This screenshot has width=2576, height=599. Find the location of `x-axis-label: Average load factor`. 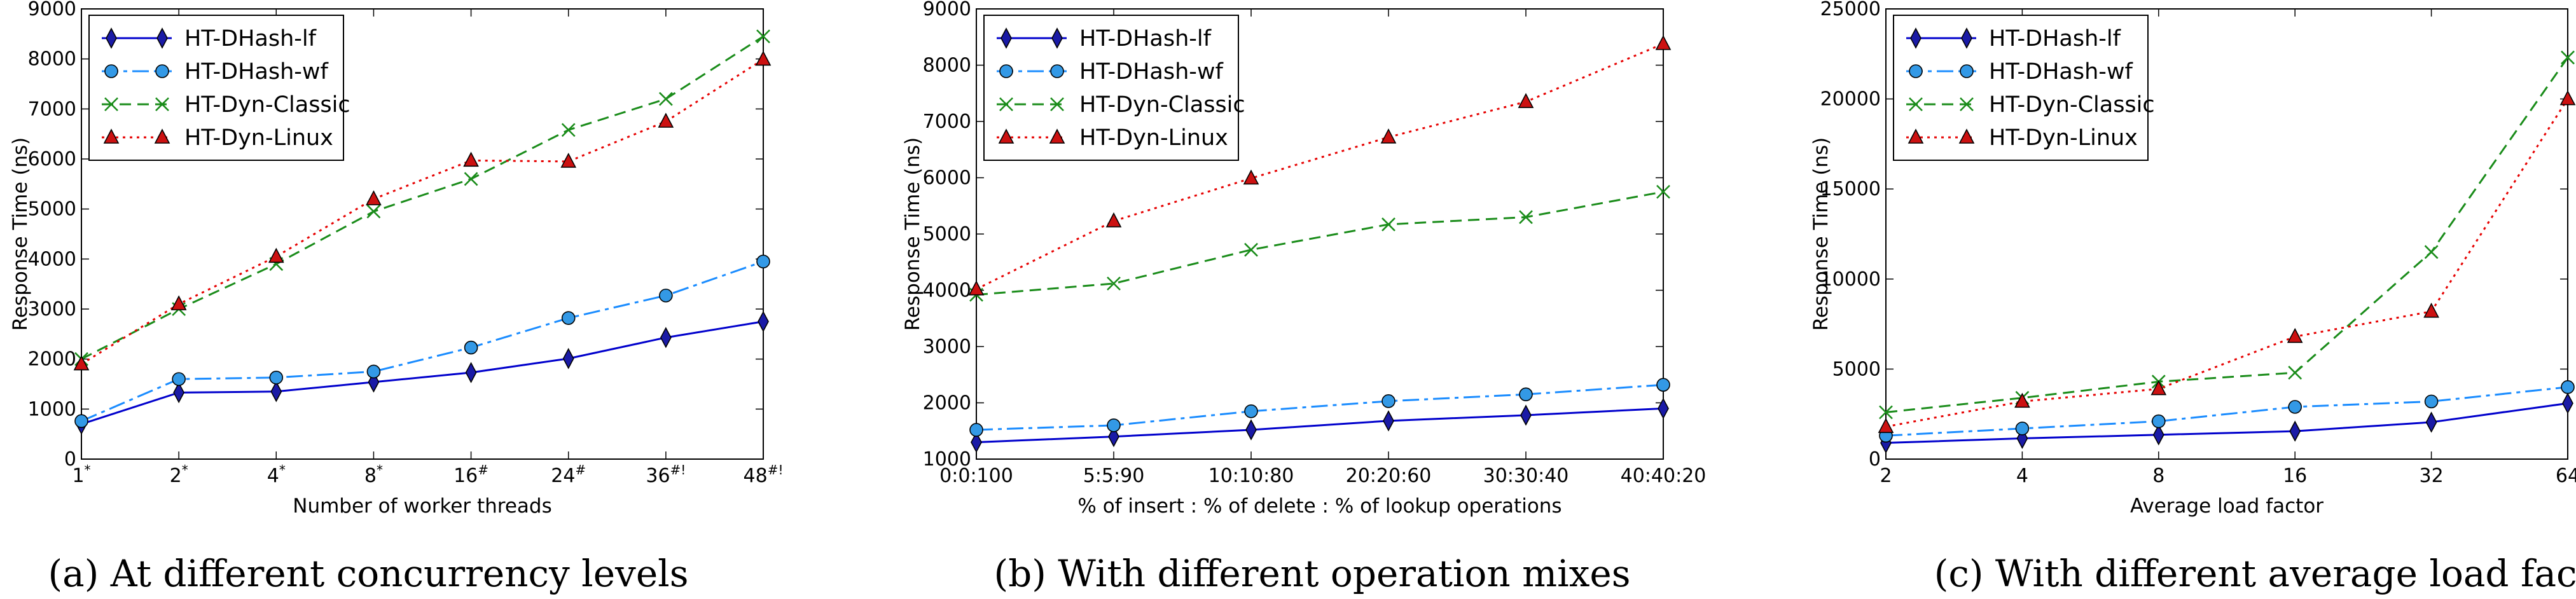

x-axis-label: Average load factor is located at coordinates (2226, 506).